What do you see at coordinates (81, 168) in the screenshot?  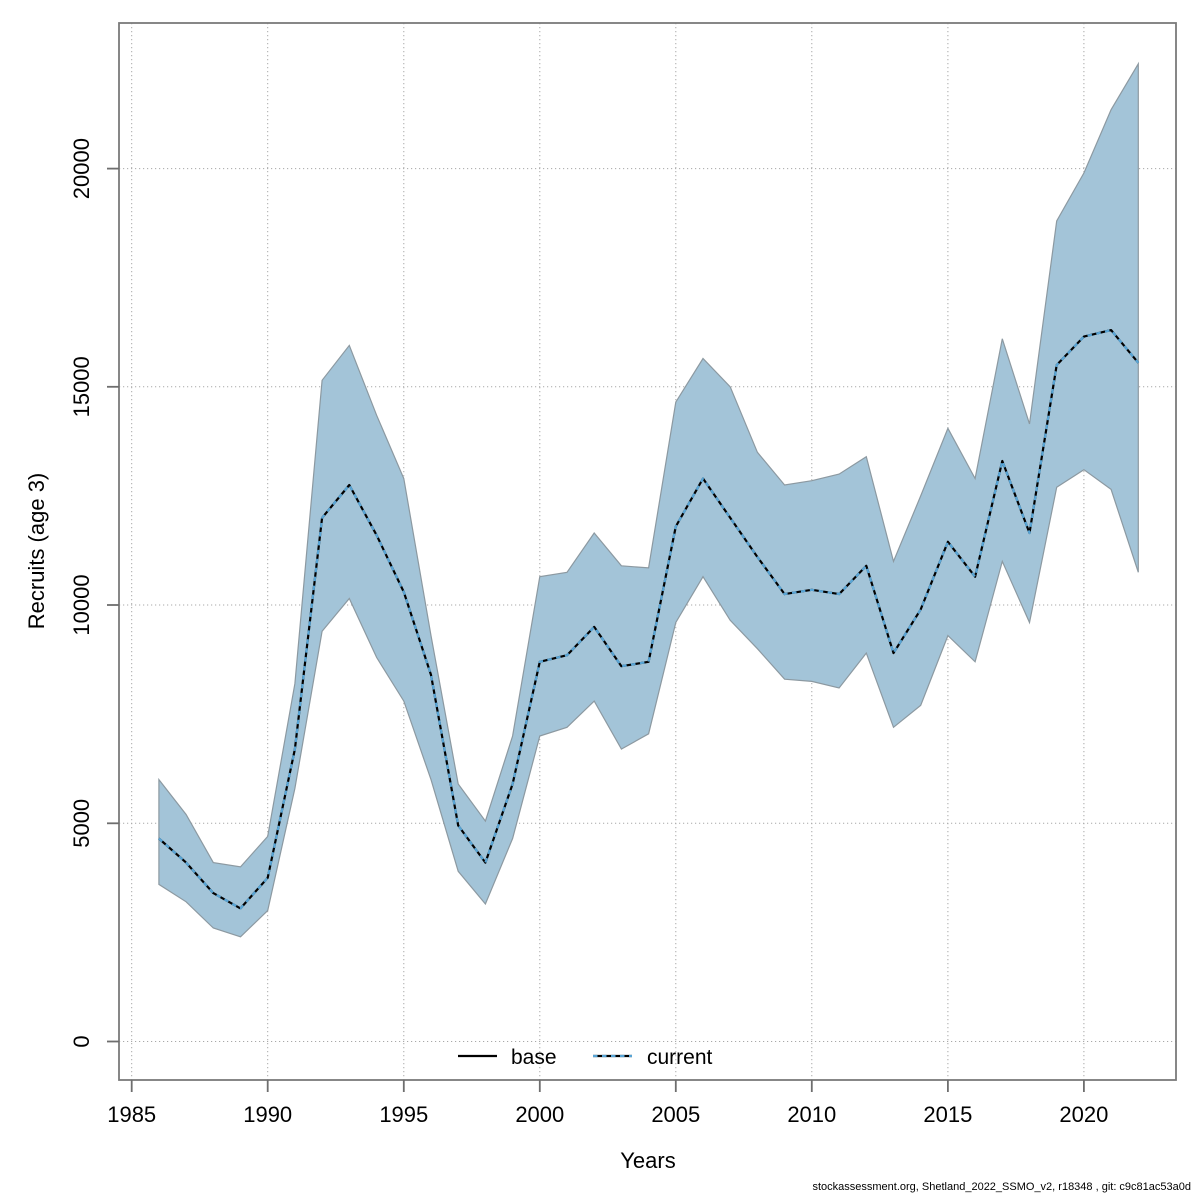 I see `y-tick-label: 20000` at bounding box center [81, 168].